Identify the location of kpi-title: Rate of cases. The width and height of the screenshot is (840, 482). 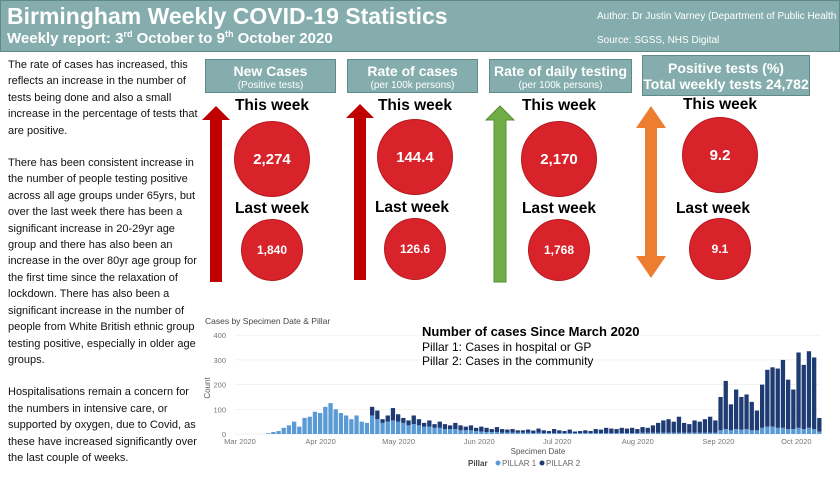
(412, 71).